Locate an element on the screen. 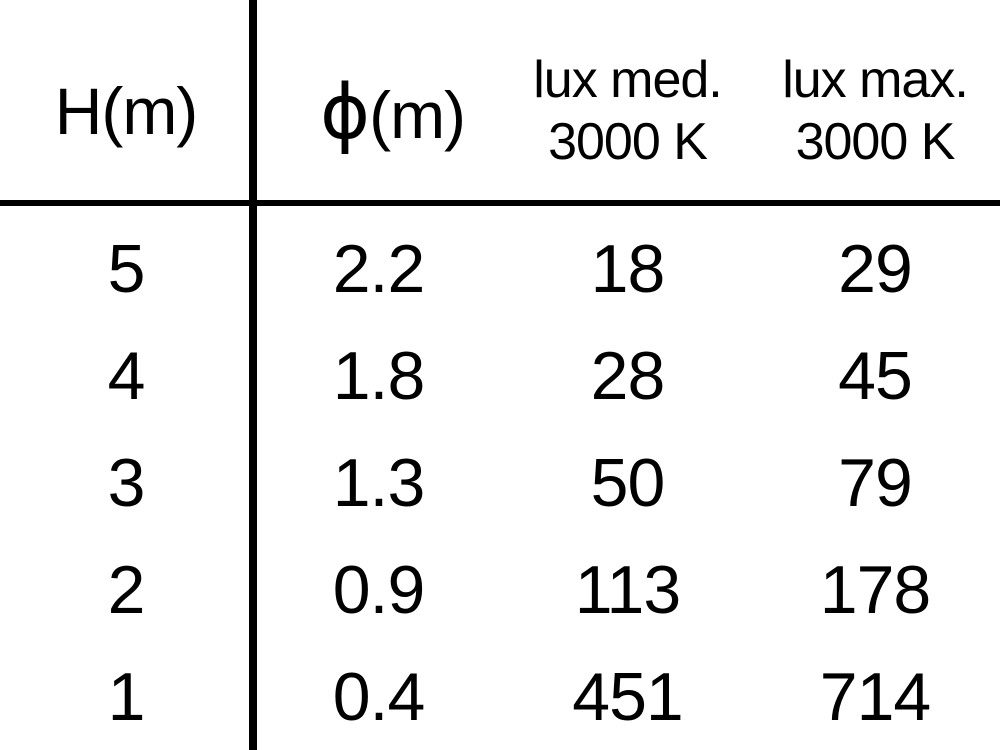 This screenshot has height=750, width=1000. phi-symbol: ϕ is located at coordinates (344, 111).